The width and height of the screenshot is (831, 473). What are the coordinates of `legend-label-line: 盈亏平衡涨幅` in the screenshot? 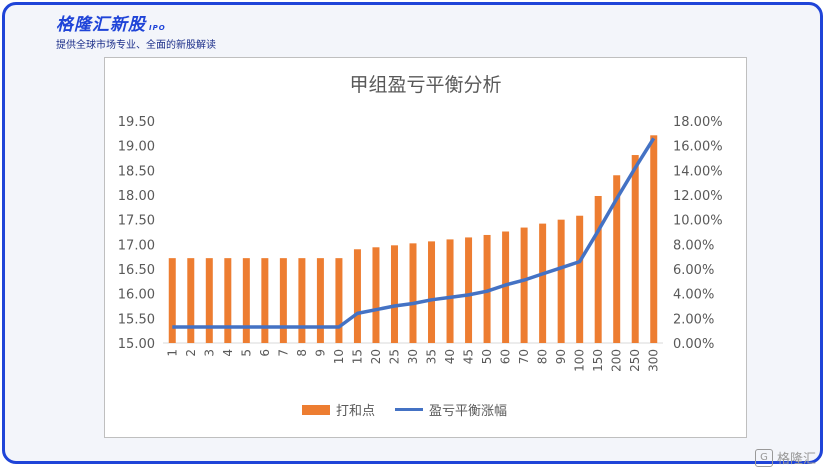 It's located at (468, 411).